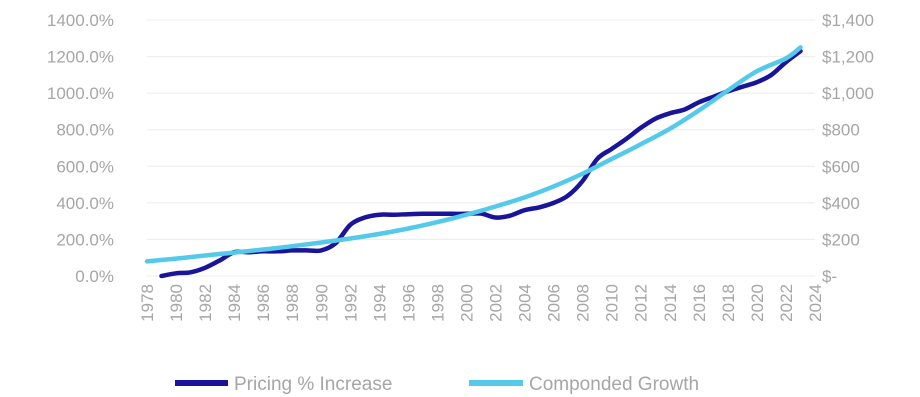  I want to click on y-tick-label: 1200.0%, so click(80, 57).